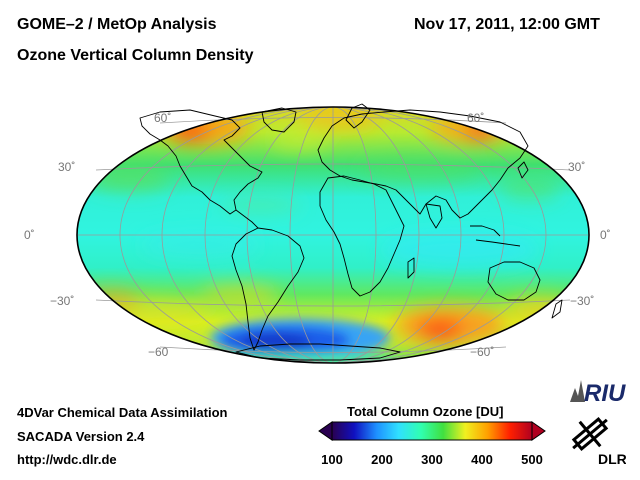  Describe the element at coordinates (605, 393) in the screenshot. I see `riu-logo-text: RIU` at that location.